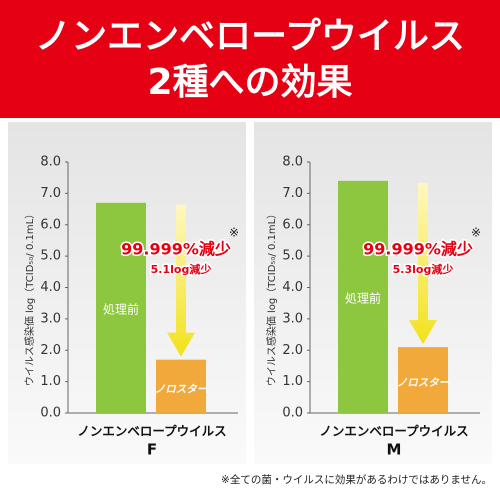 The width and height of the screenshot is (500, 500). What do you see at coordinates (152, 450) in the screenshot?
I see `x-axis-name: F` at bounding box center [152, 450].